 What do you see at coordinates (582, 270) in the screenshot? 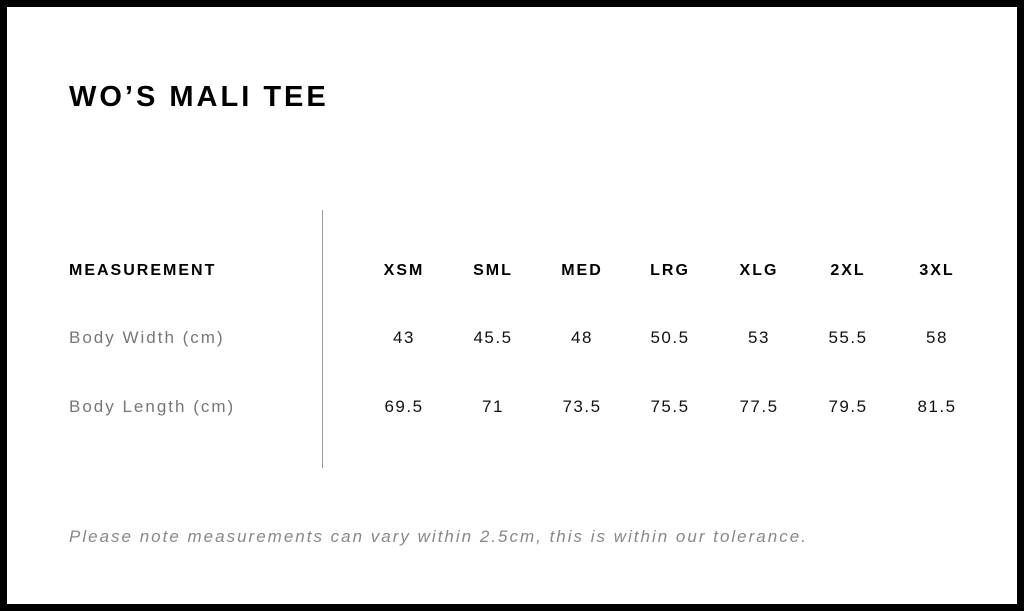
I see `size-header: MED` at bounding box center [582, 270].